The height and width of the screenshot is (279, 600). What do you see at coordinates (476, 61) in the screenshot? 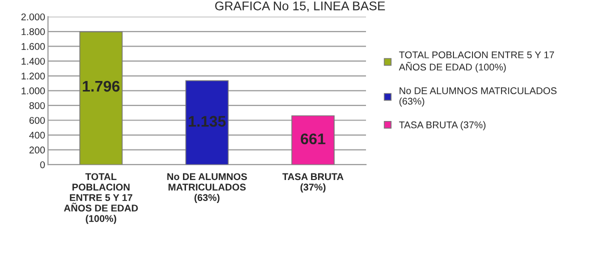
I see `legend-label: TOTAL POBLACION ENTRE 5 Y 17 AÑOS DE EDAD (100%)` at bounding box center [476, 61].